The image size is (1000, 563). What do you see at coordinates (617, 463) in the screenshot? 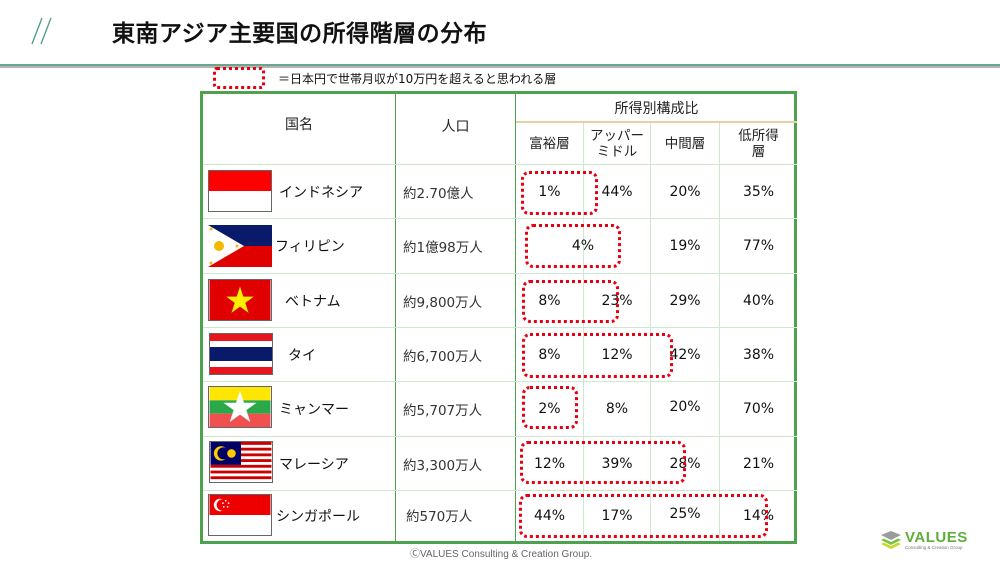
I see `upper-middle-pct: 39%` at bounding box center [617, 463].